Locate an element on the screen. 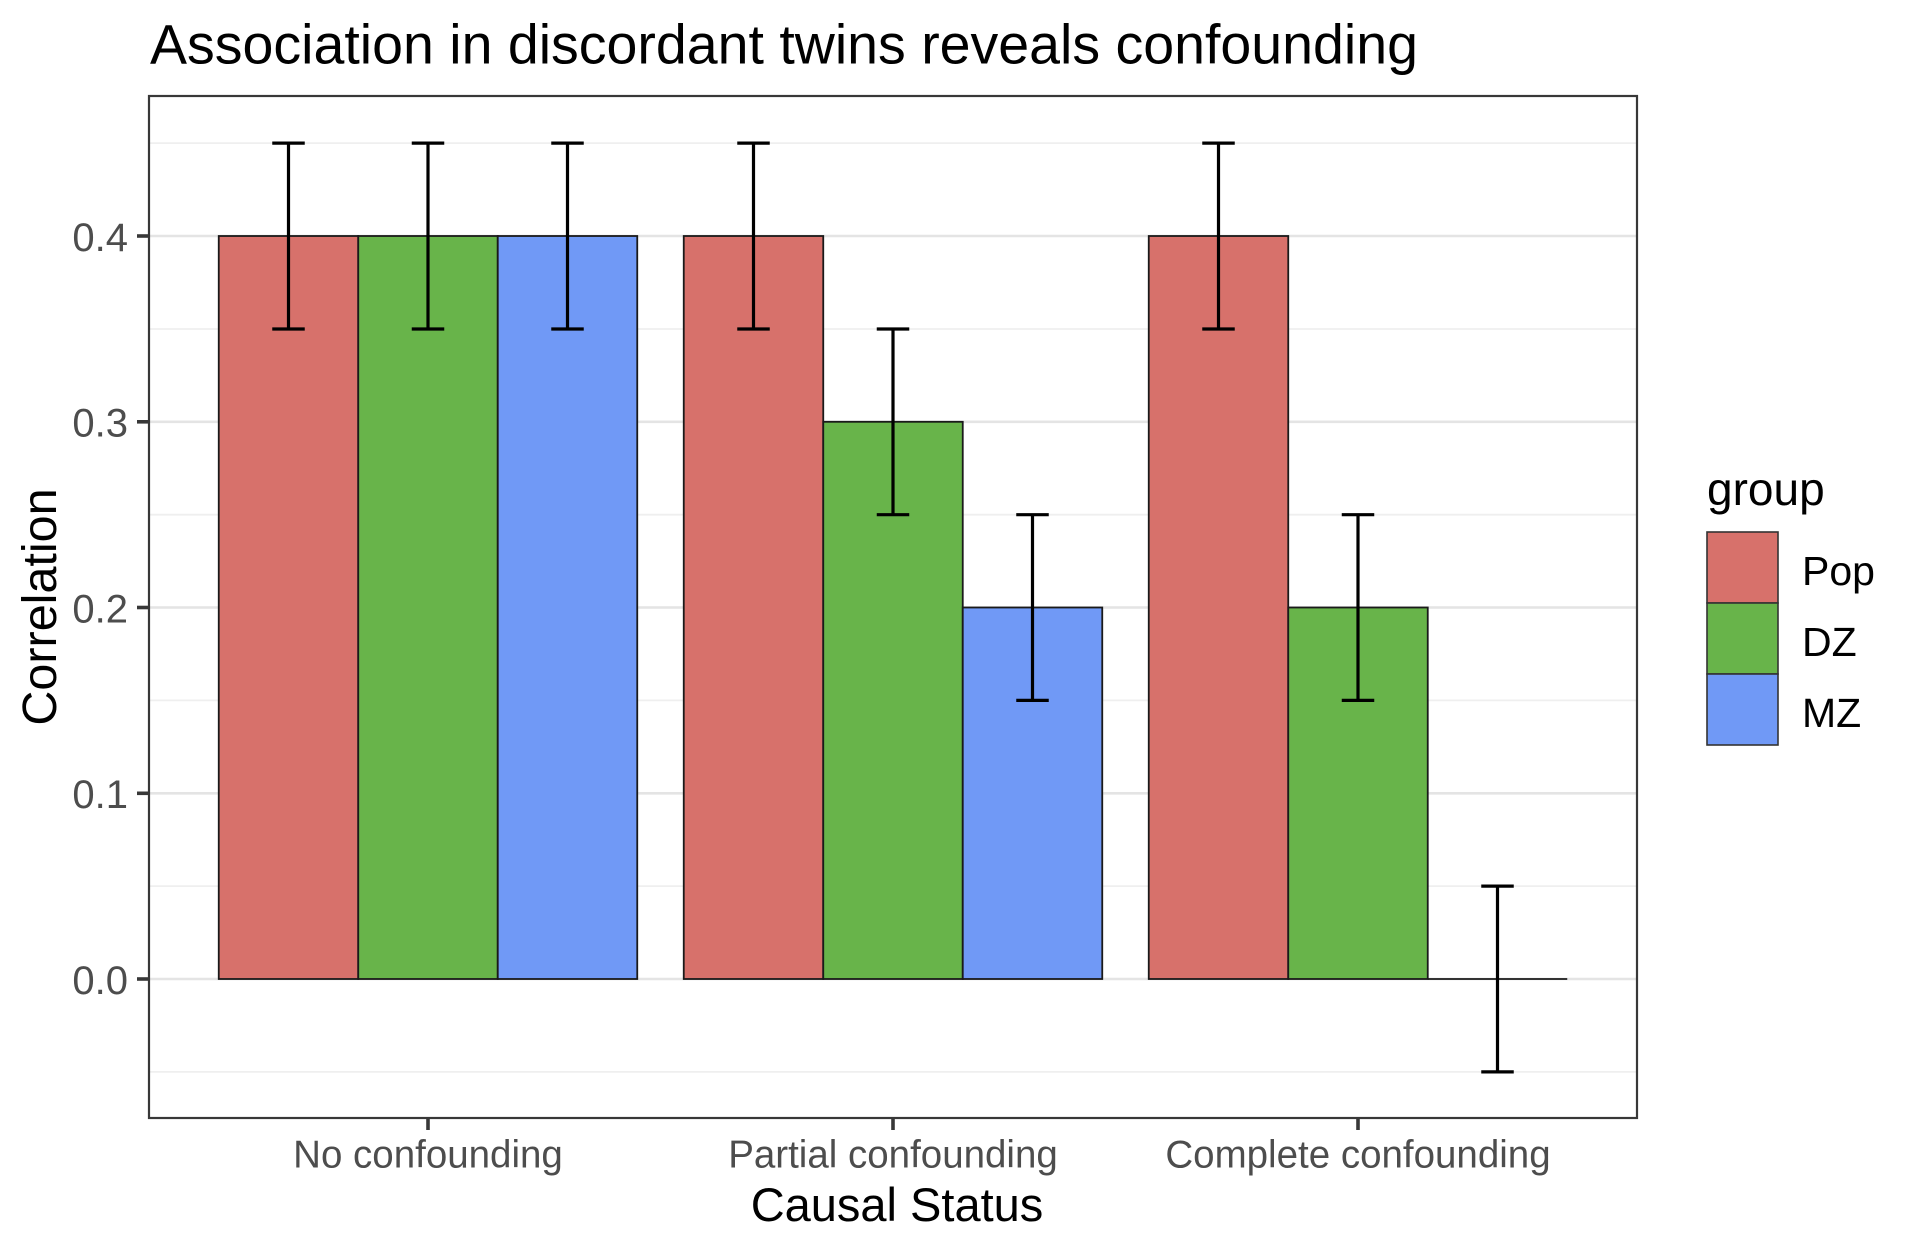  svg-text: Causal Status is located at coordinates (897, 1204).